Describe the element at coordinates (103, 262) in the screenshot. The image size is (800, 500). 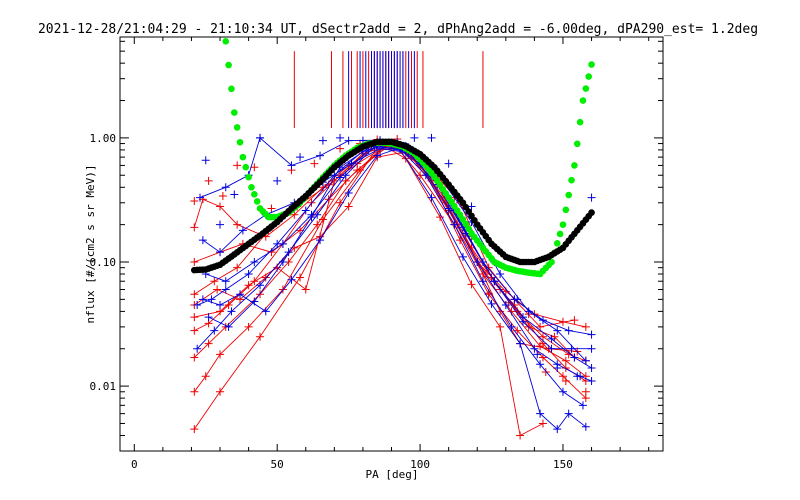
I see `y-tick-label: 0.10` at that location.